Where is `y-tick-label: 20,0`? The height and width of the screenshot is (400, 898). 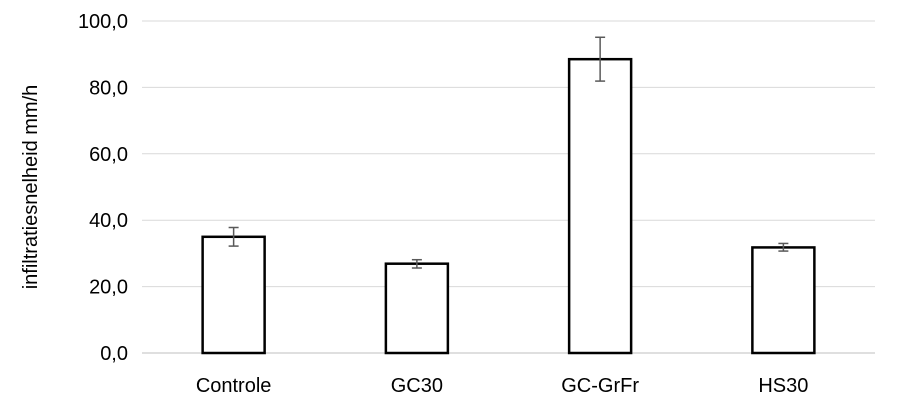
y-tick-label: 20,0 is located at coordinates (108, 288).